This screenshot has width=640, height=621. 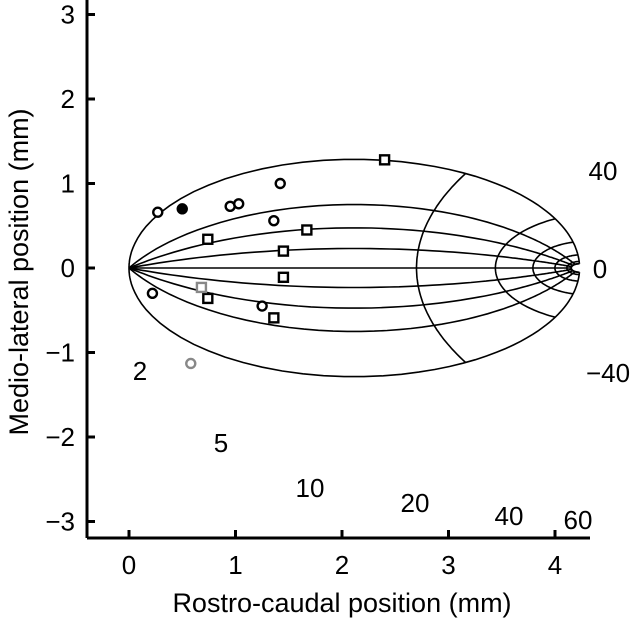 What do you see at coordinates (68, 15) in the screenshot?
I see `y-tick-label: 3` at bounding box center [68, 15].